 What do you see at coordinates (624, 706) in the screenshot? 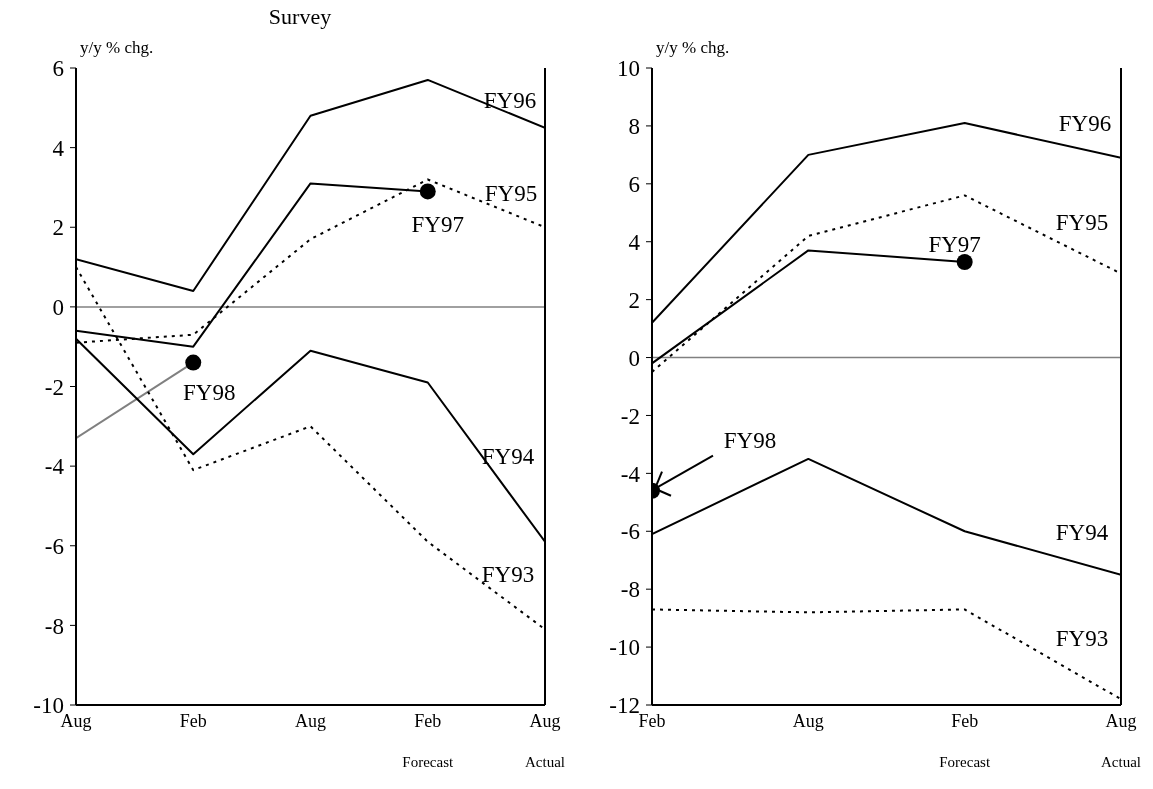
I see `y-tick-label: -12` at bounding box center [624, 706].